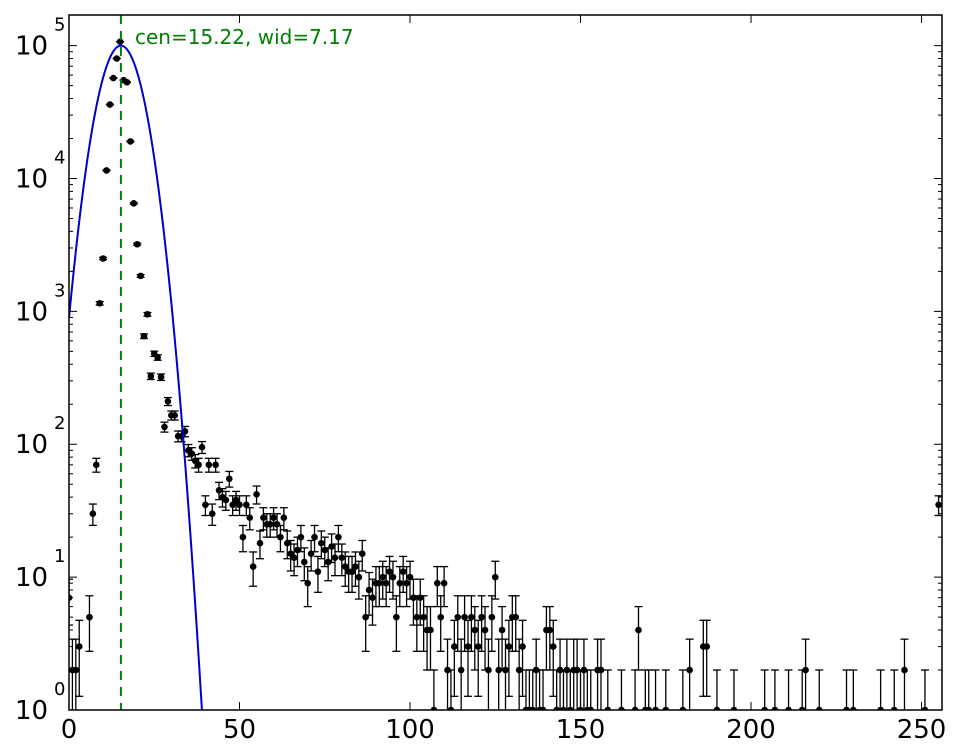  Describe the element at coordinates (751, 730) in the screenshot. I see `x-tick-label: 200` at that location.